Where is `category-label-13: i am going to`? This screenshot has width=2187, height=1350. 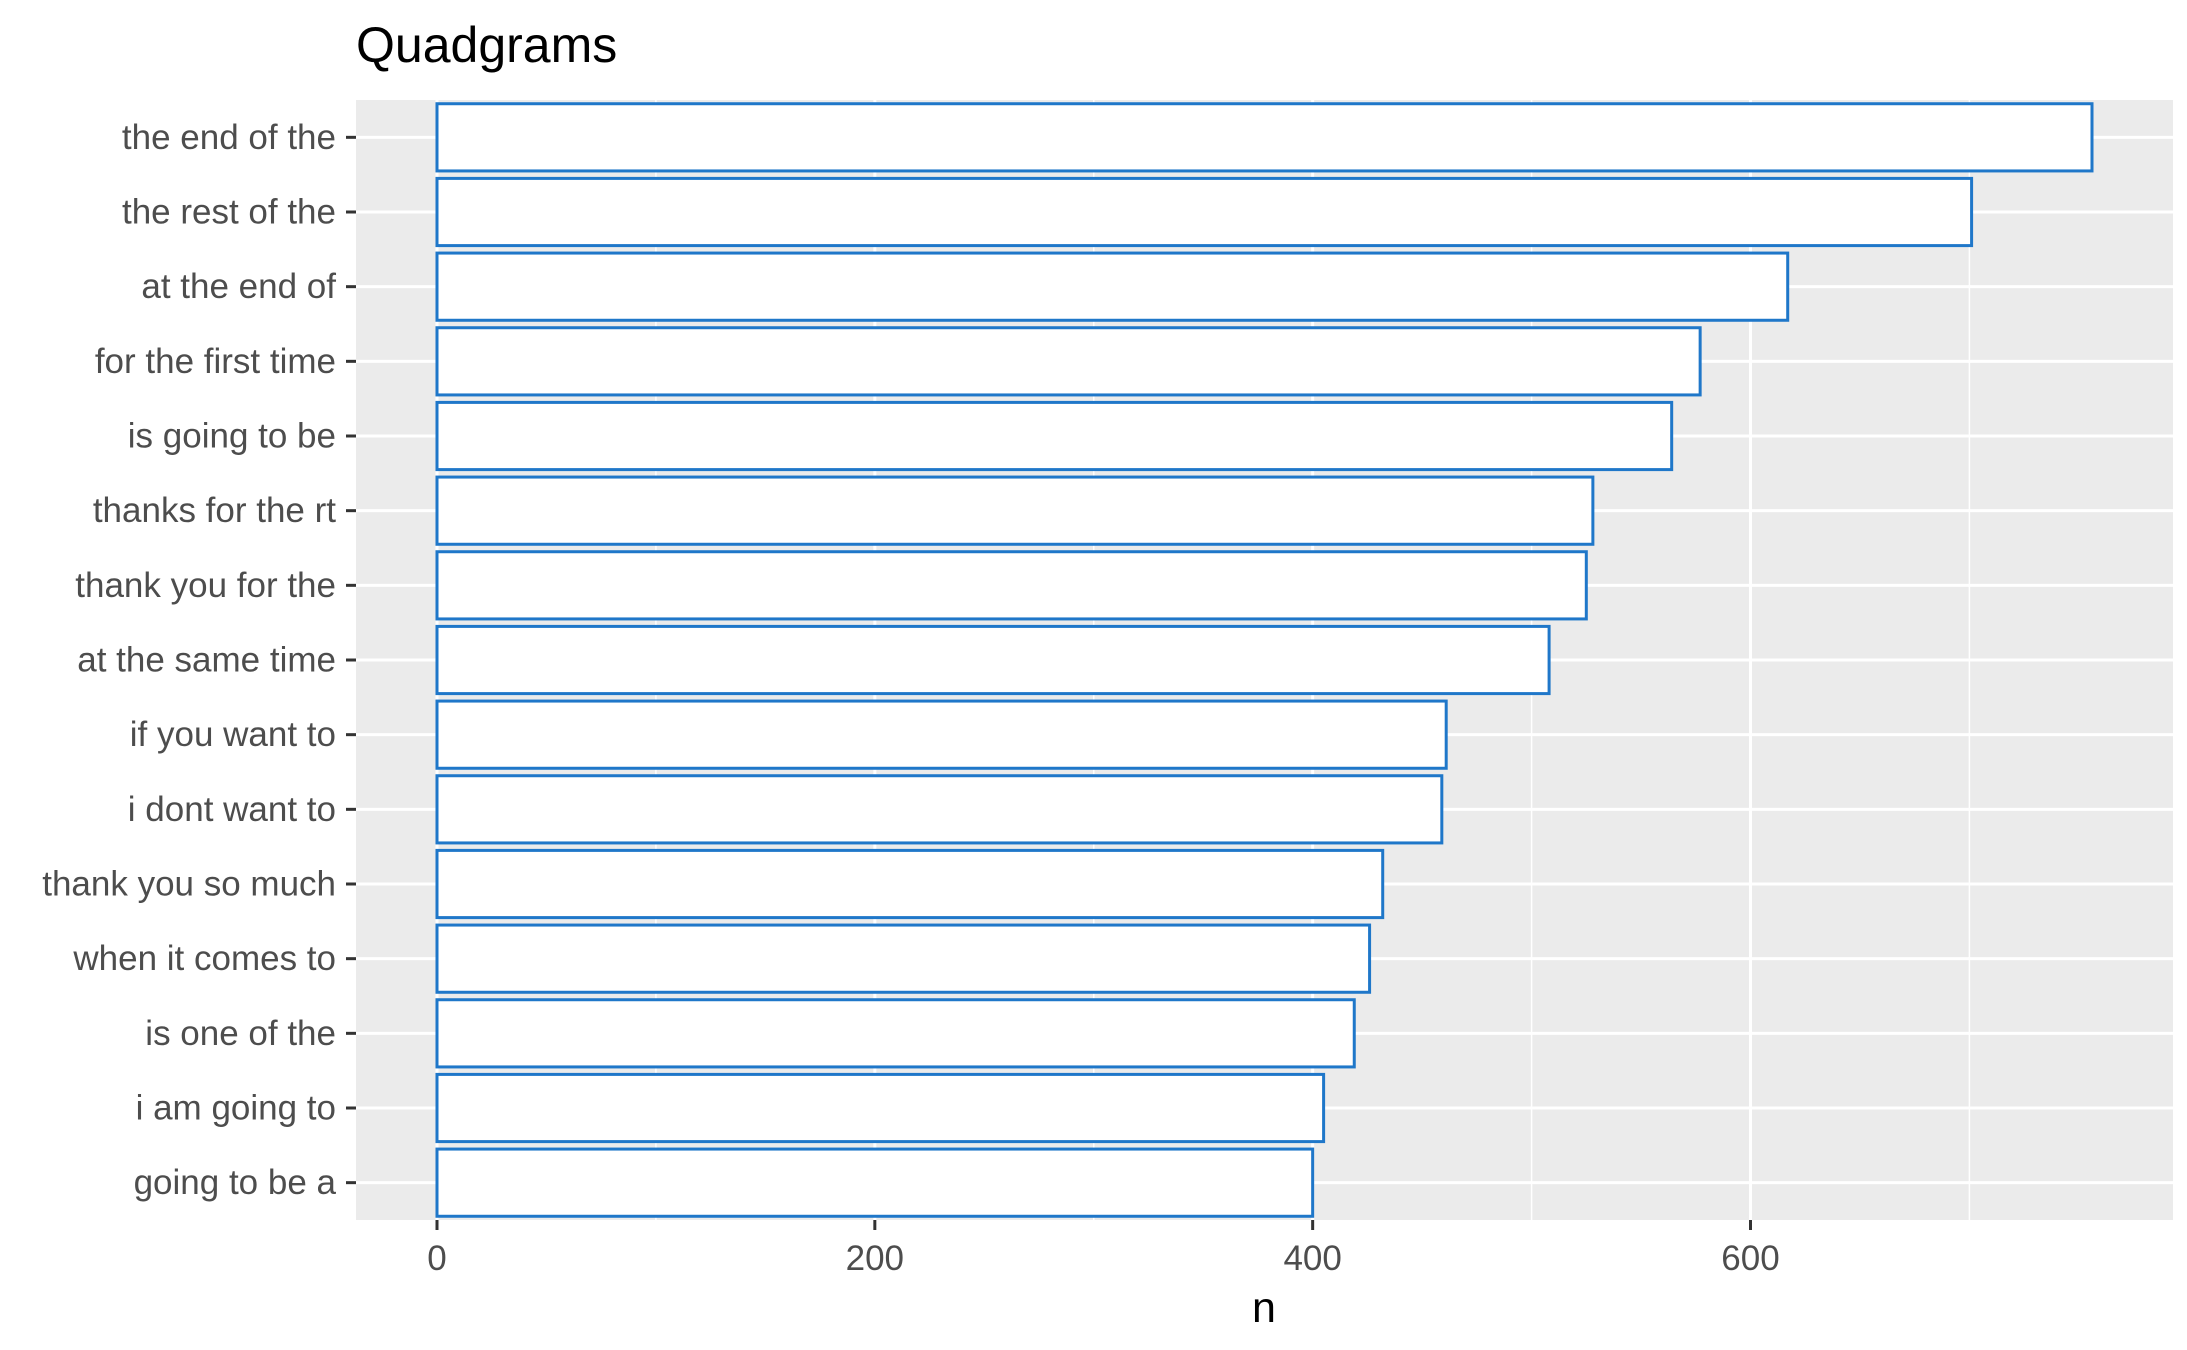
category-label-13: i am going to is located at coordinates (236, 1108).